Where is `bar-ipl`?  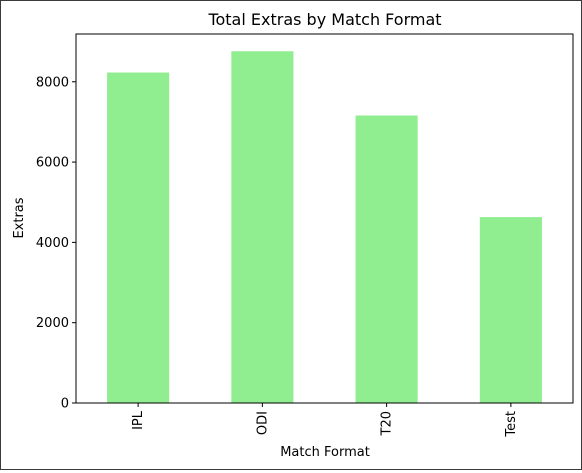
bar-ipl is located at coordinates (138, 237).